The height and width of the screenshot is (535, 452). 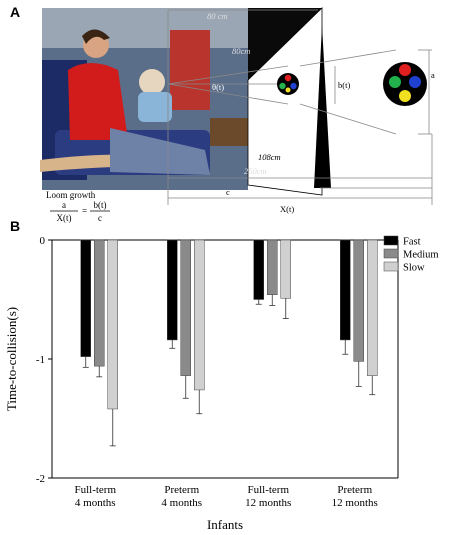 I want to click on small-loom-disc, so click(x=288, y=84).